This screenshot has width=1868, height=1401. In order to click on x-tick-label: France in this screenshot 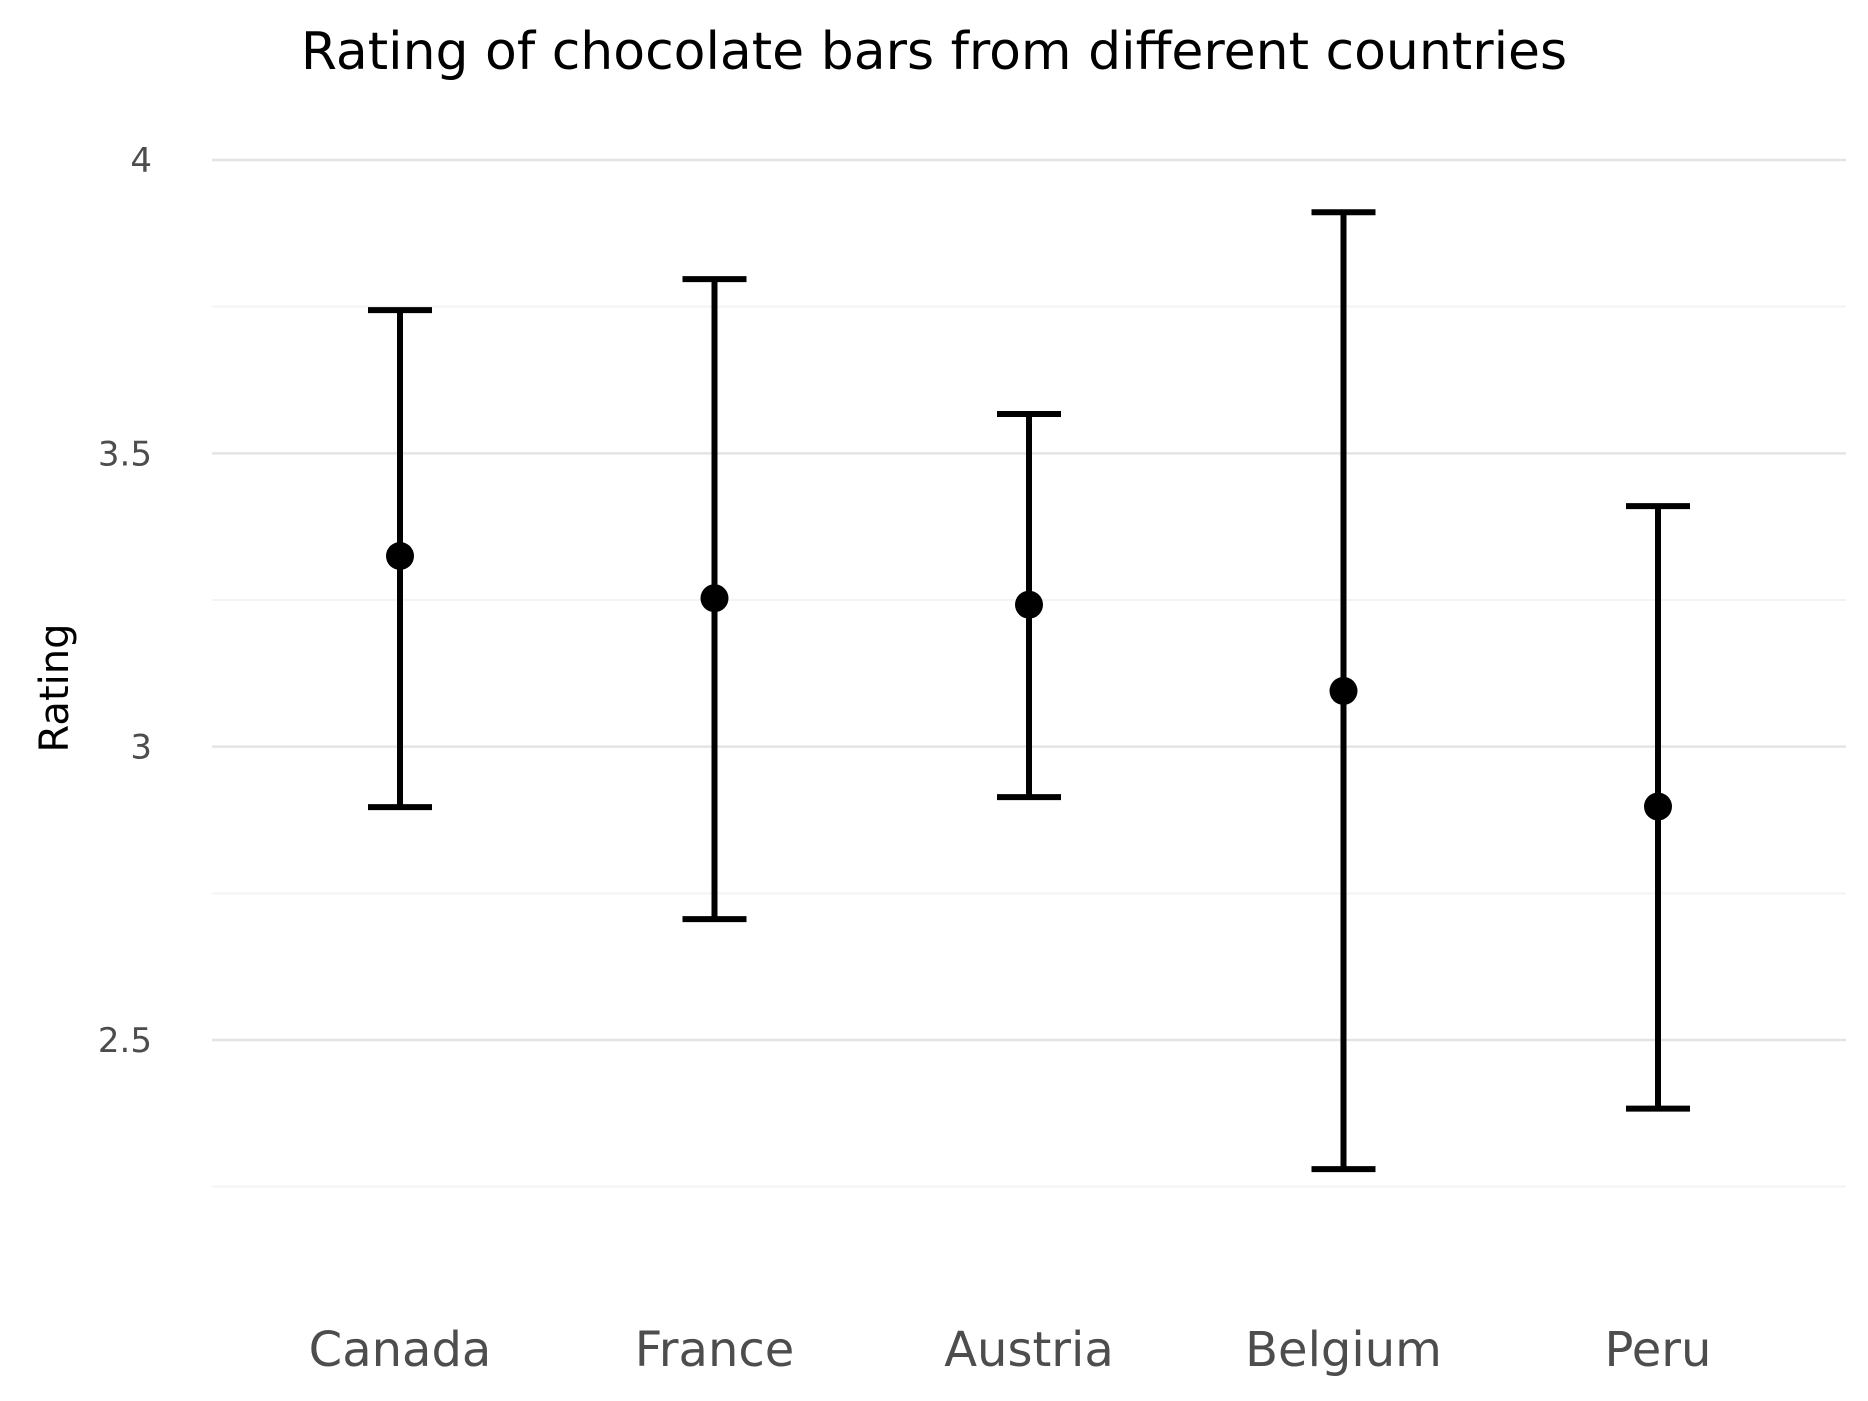, I will do `click(715, 1350)`.